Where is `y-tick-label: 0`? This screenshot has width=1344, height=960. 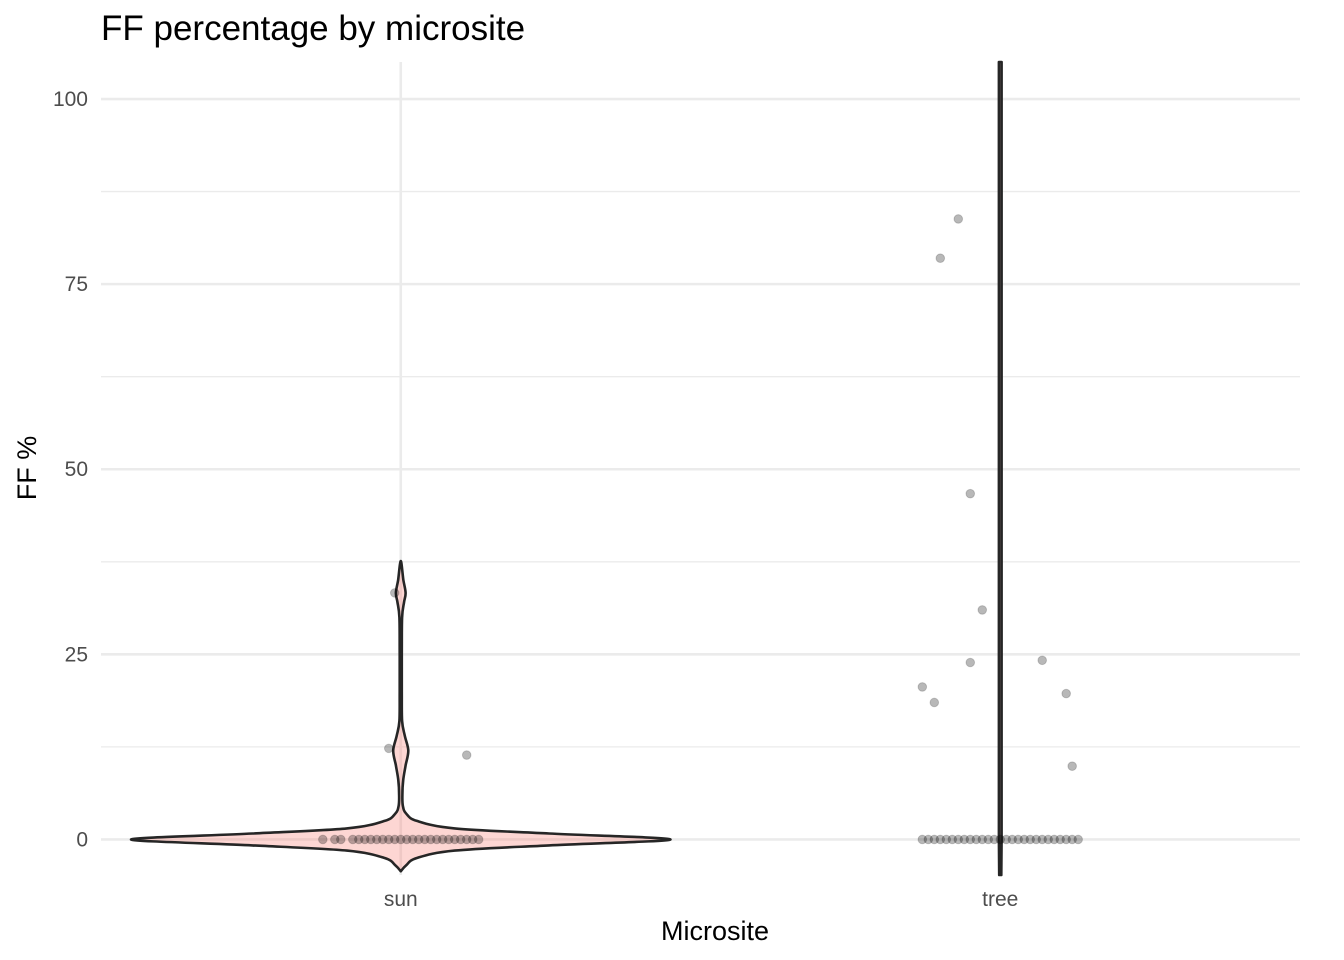 y-tick-label: 0 is located at coordinates (82, 839).